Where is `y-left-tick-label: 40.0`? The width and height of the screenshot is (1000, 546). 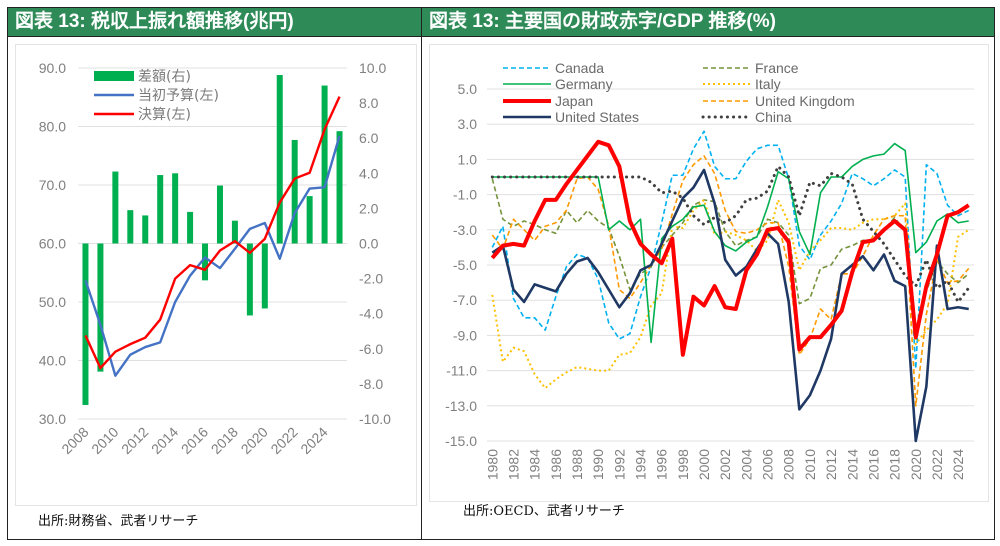
y-left-tick-label: 40.0 is located at coordinates (52, 361).